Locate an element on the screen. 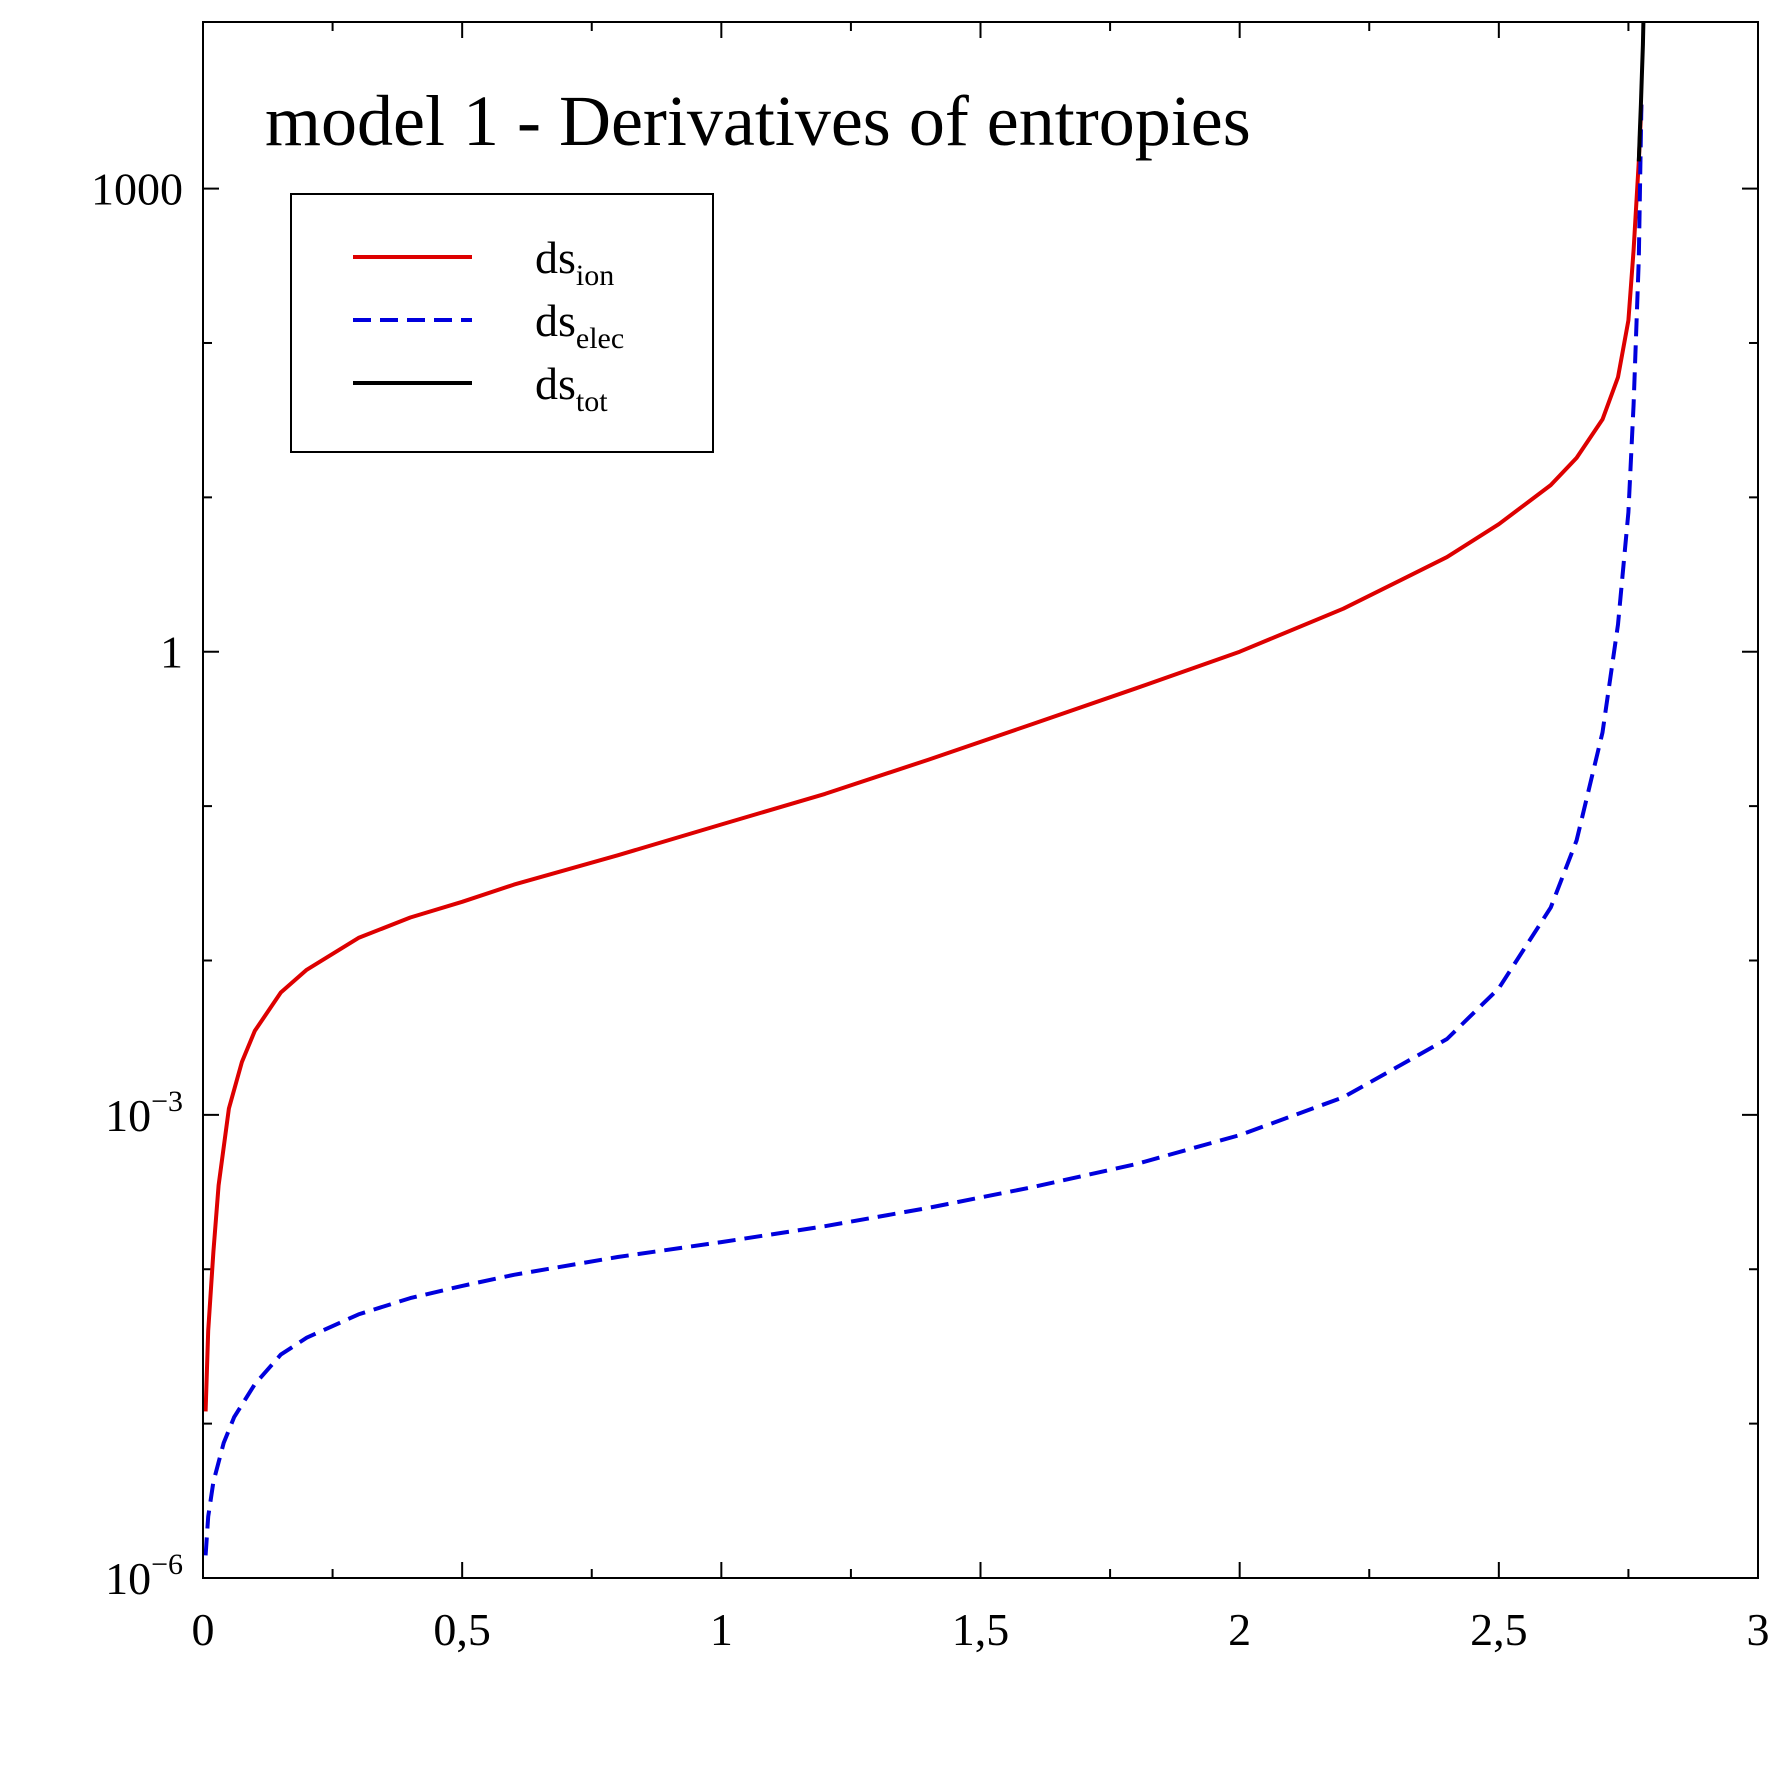 The image size is (1771, 1771). x-tick-label: 1 is located at coordinates (721, 1629).